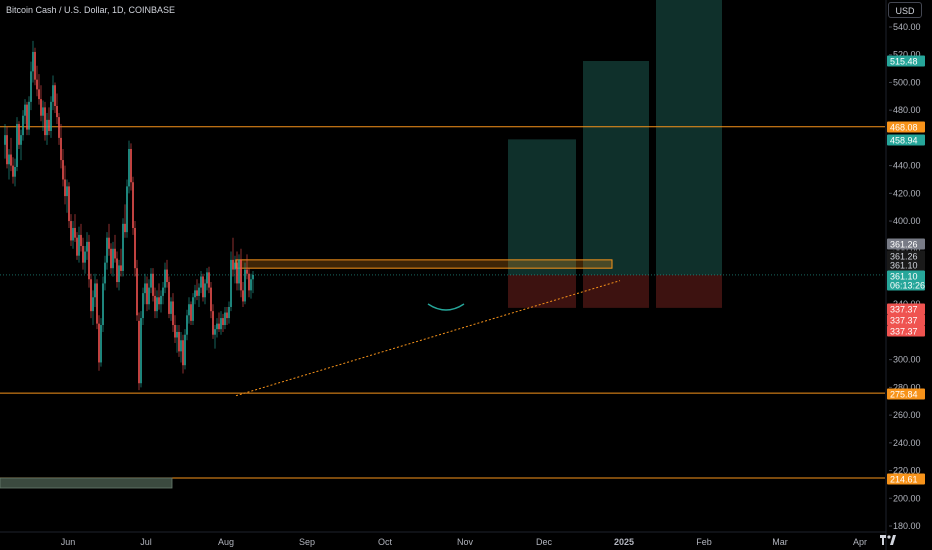  Describe the element at coordinates (888, 540) in the screenshot. I see `tradingview-logo-icon` at that location.